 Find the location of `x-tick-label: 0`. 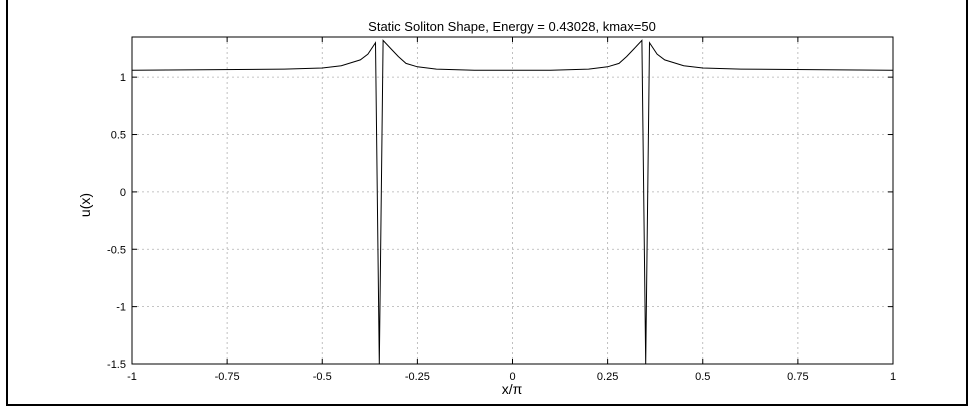

x-tick-label: 0 is located at coordinates (512, 377).